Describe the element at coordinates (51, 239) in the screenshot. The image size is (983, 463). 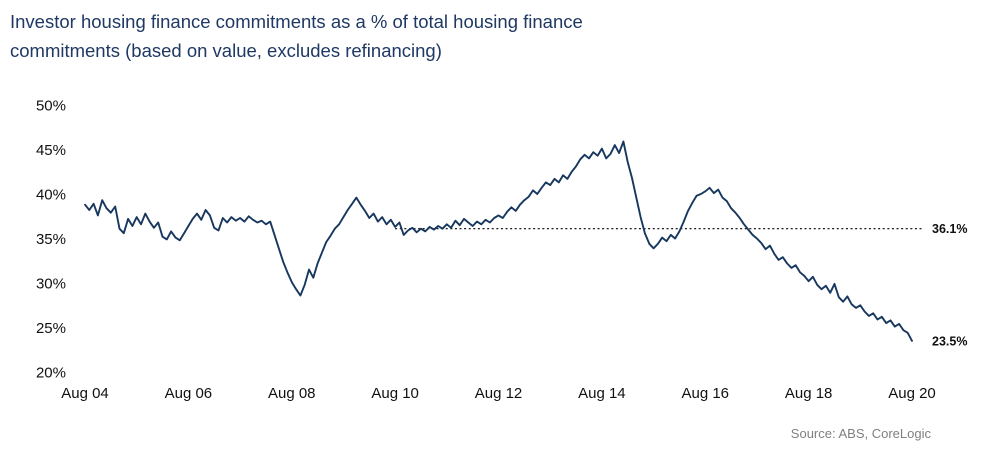
I see `y-axis-tick-label: 35%` at that location.